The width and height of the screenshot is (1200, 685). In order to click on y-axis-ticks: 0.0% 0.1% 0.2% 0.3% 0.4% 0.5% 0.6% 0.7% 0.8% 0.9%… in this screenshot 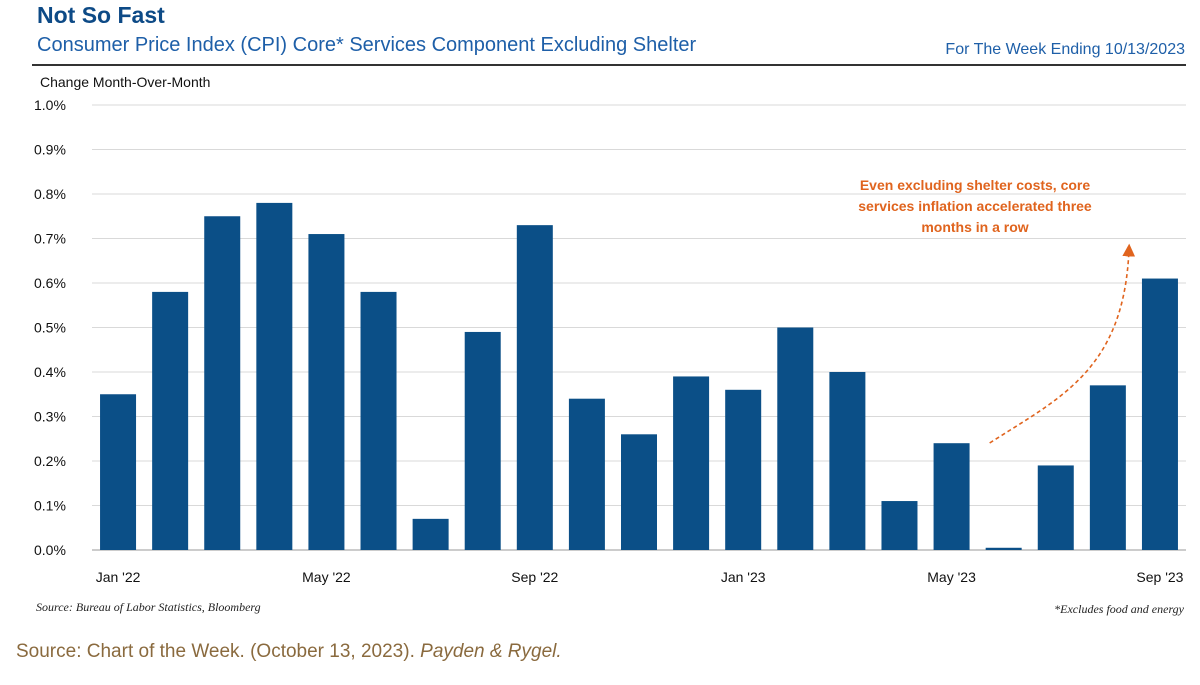, I will do `click(50, 327)`.